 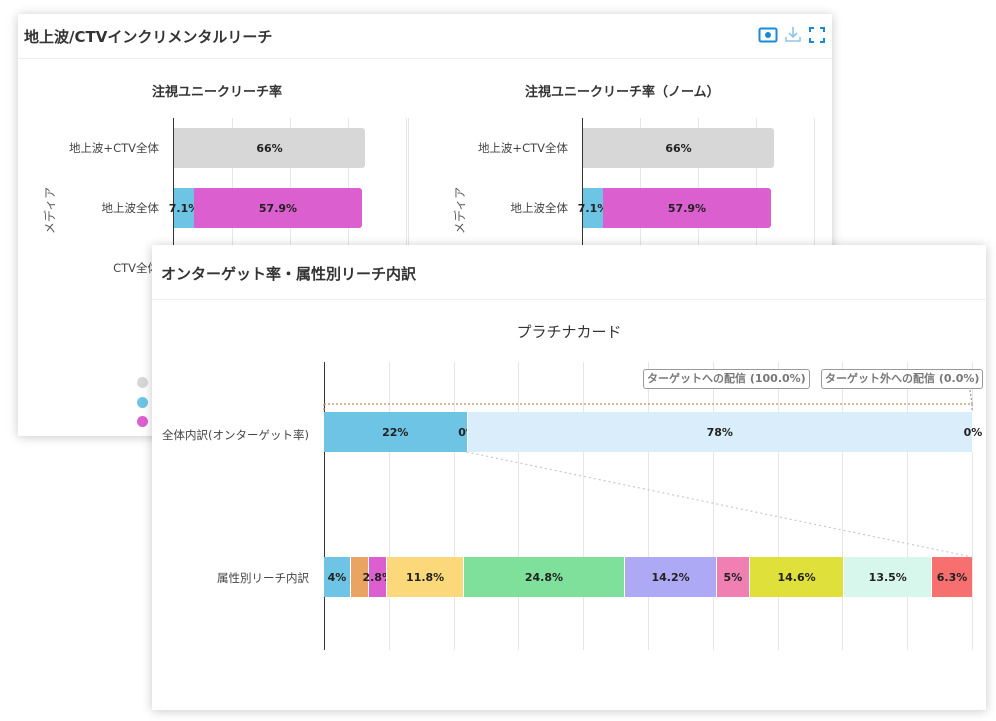 I want to click on row-label: 属性別リーチ内訳, so click(x=263, y=578).